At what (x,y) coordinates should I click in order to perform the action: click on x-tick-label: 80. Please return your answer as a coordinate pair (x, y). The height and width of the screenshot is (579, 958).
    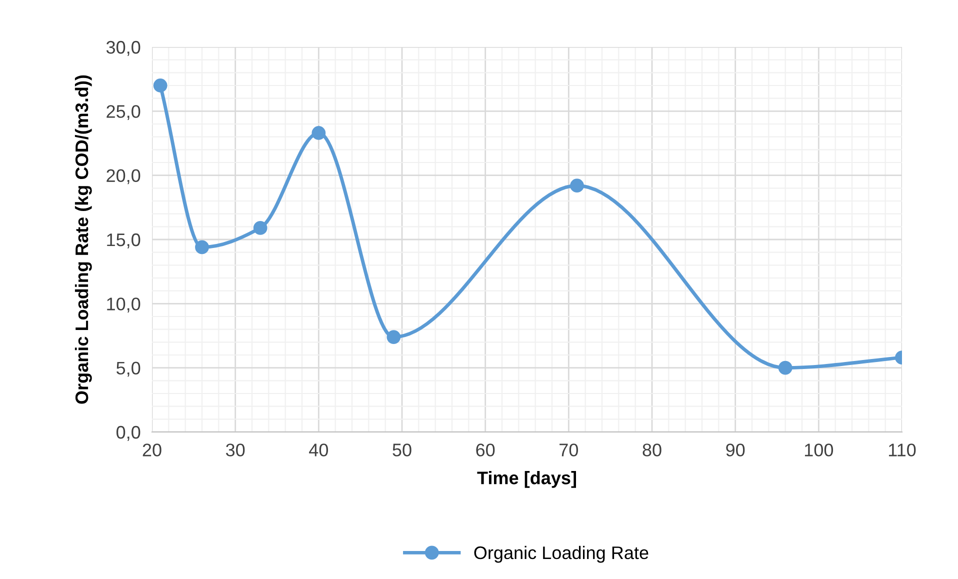
    Looking at the image, I should click on (652, 450).